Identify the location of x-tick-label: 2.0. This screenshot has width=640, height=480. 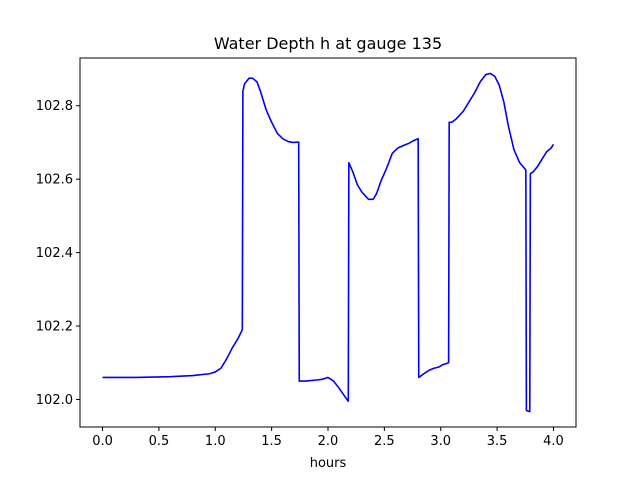
(328, 441).